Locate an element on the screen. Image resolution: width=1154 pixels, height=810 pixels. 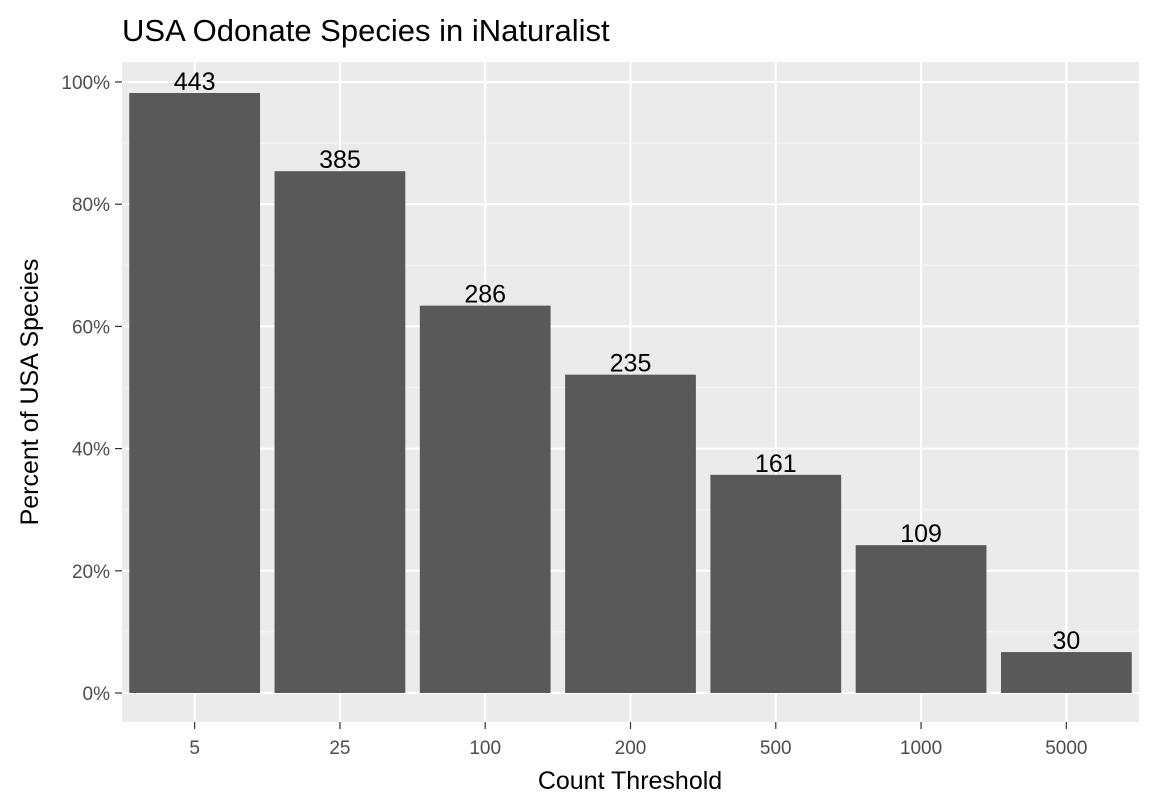
y-tick-label: 80% is located at coordinates (91, 205).